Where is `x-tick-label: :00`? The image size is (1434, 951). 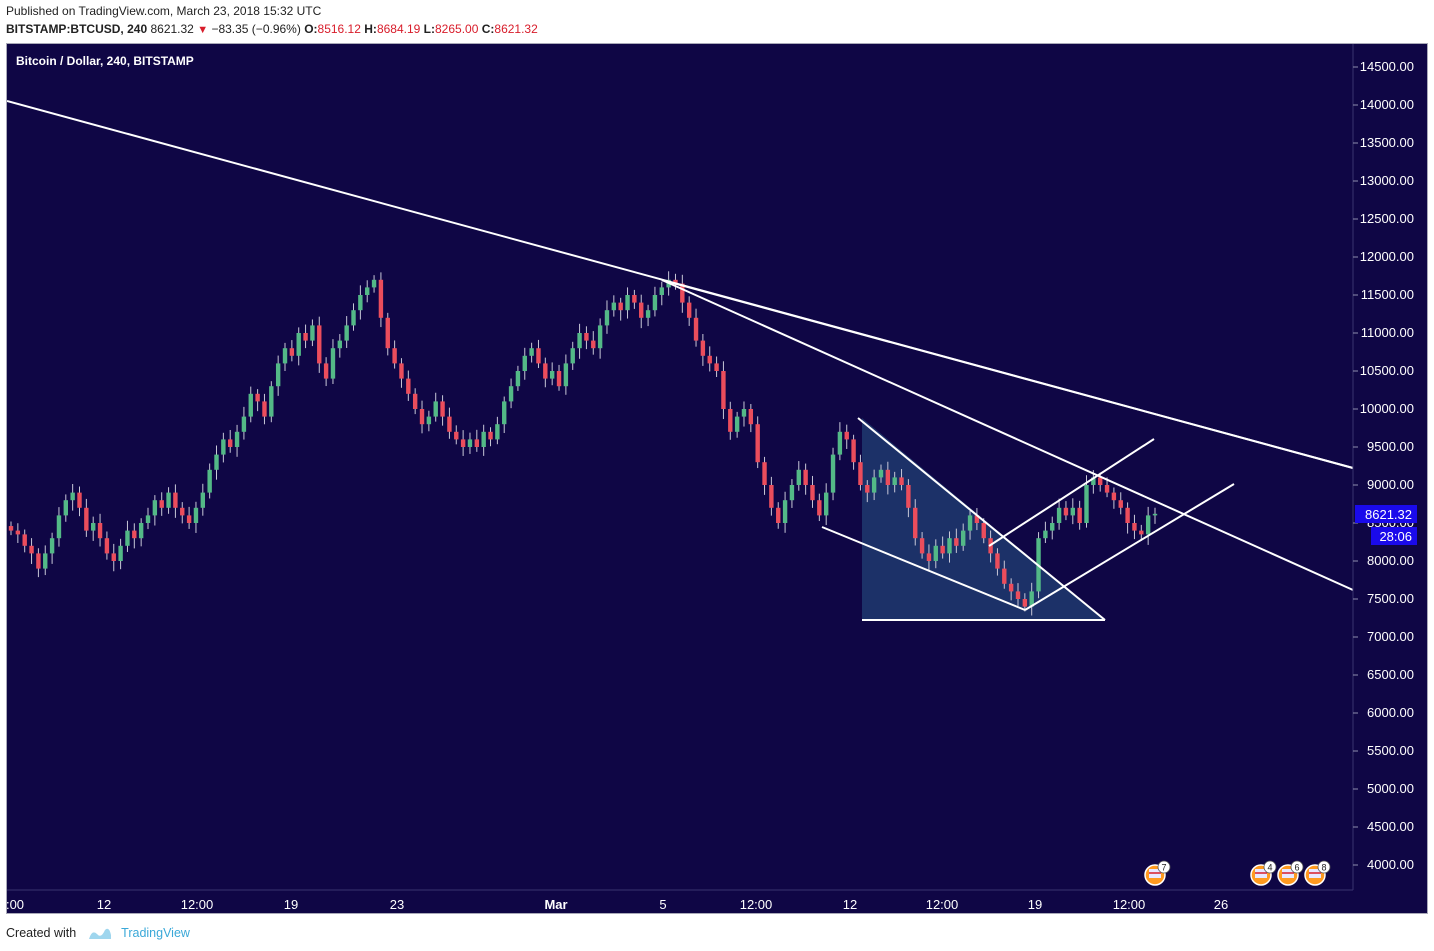 x-tick-label: :00 is located at coordinates (15, 904).